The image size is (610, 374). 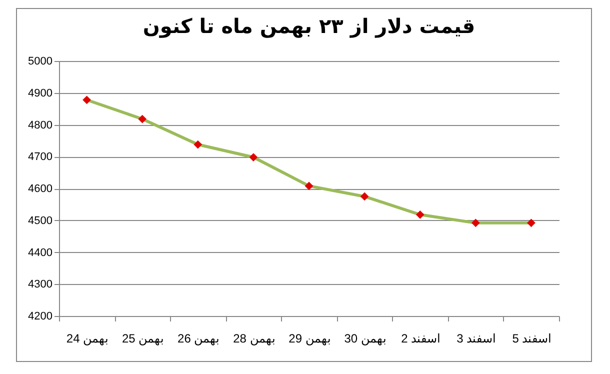 I want to click on y-tick-label: 4500, so click(x=40, y=220).